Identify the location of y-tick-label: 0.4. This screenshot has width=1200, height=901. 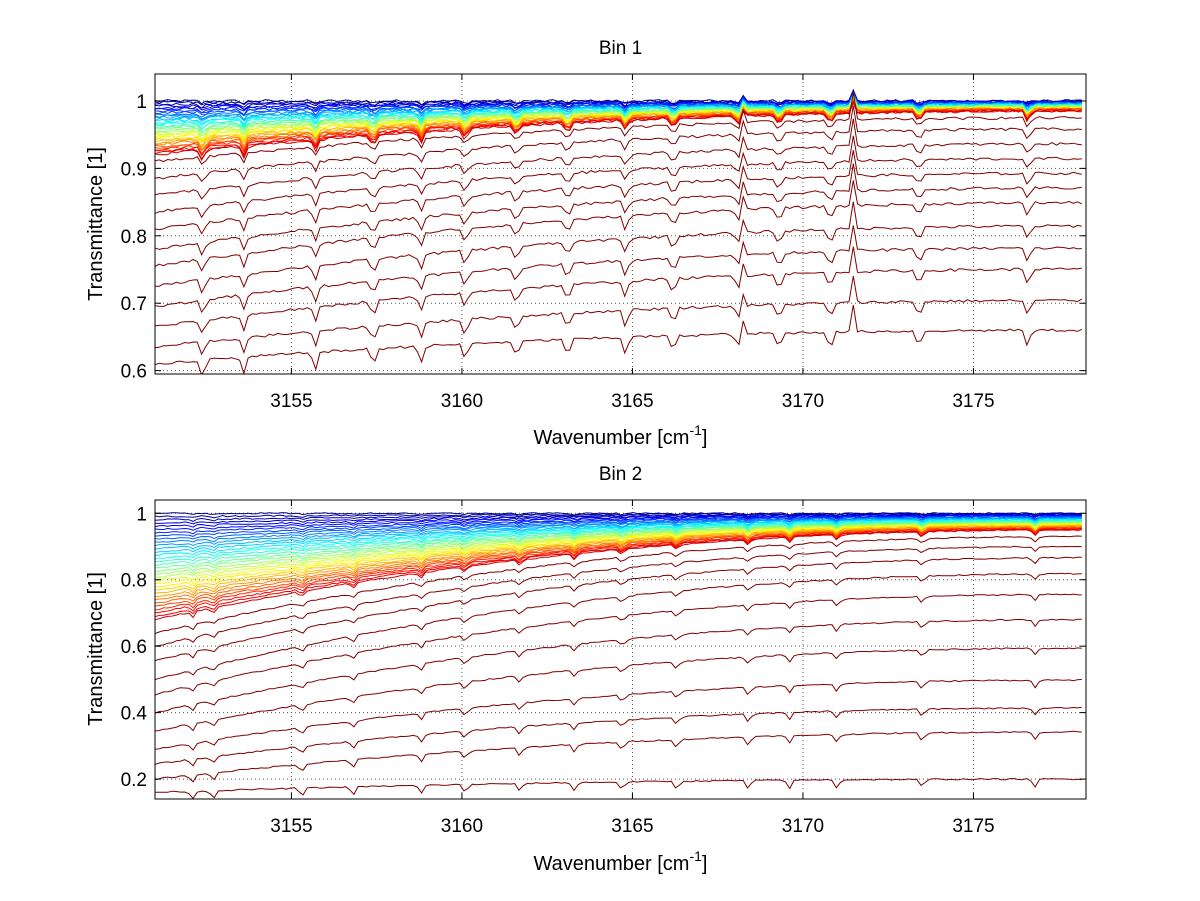
(134, 714).